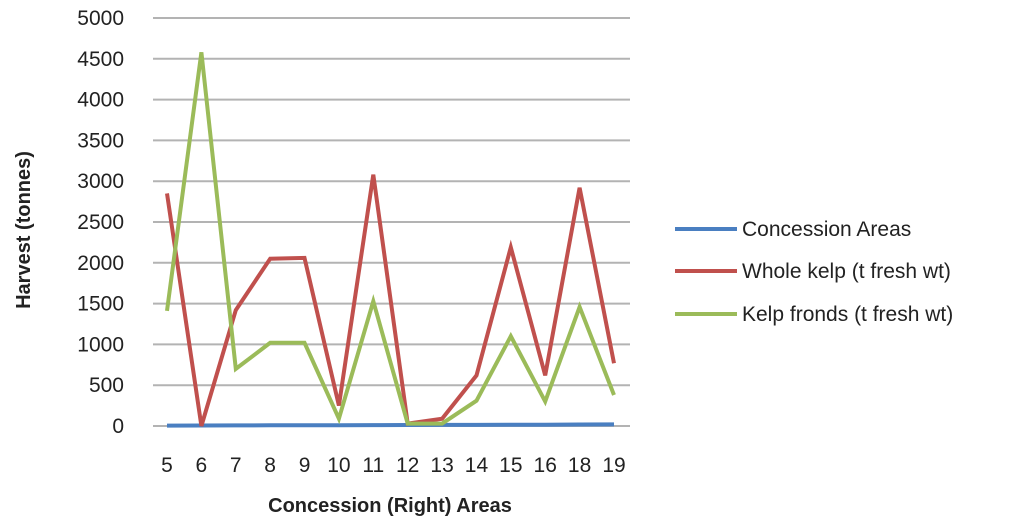 The height and width of the screenshot is (525, 1027). Describe the element at coordinates (100, 181) in the screenshot. I see `y-tick-label: 3000` at that location.